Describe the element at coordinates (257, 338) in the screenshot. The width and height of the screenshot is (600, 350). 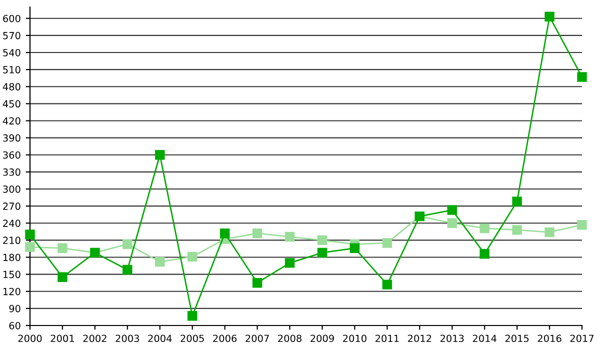
I see `x-tick-label: 2007` at that location.